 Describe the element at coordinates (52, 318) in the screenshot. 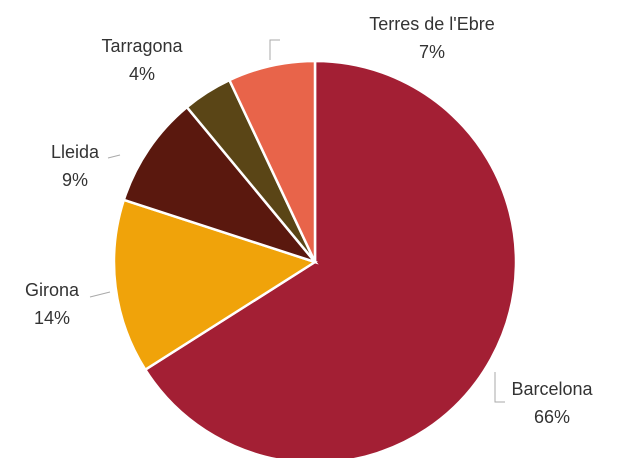

I see `slice-value: 14%` at that location.